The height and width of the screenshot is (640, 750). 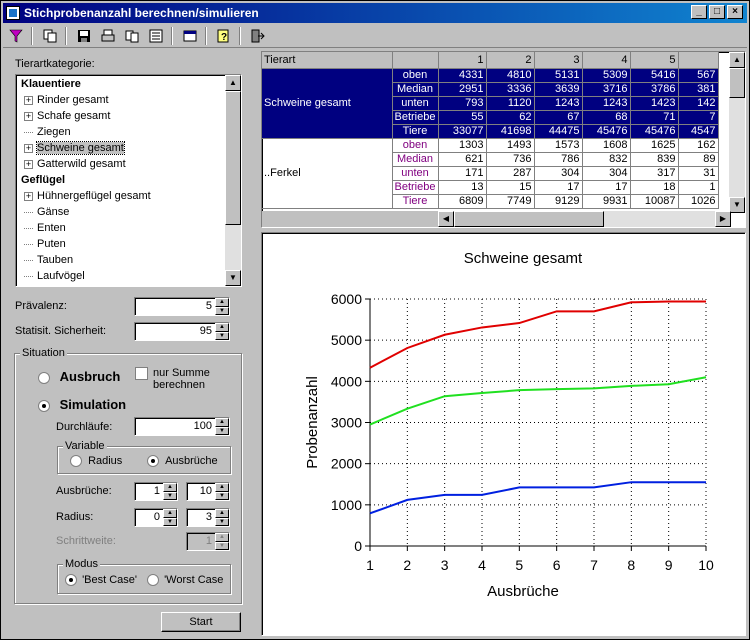 I want to click on column-header, so click(x=698, y=60).